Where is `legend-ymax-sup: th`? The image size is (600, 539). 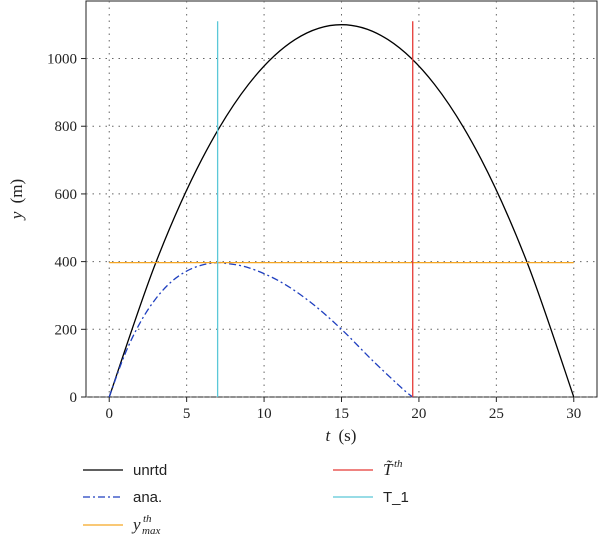 legend-ymax-sup: th is located at coordinates (147, 519).